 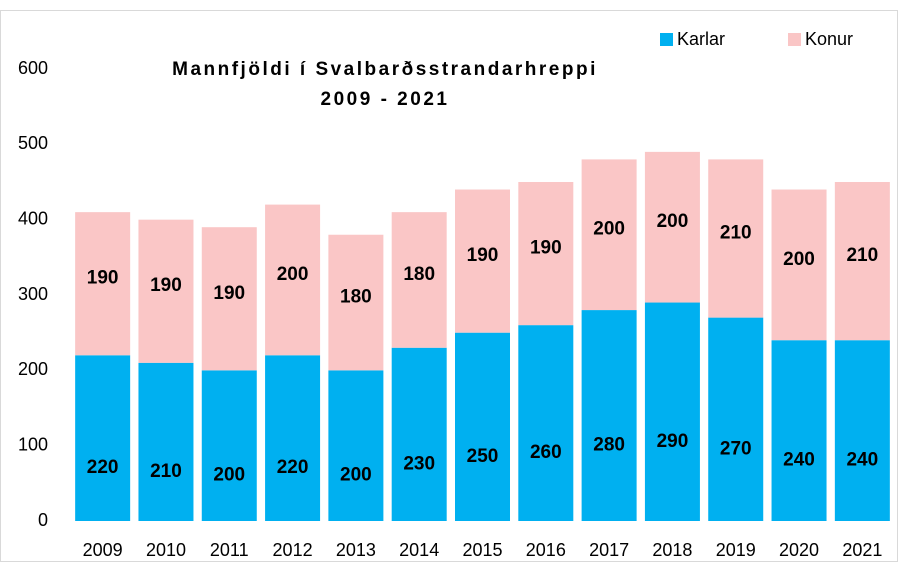 What do you see at coordinates (33, 369) in the screenshot?
I see `y-tick-label: 200` at bounding box center [33, 369].